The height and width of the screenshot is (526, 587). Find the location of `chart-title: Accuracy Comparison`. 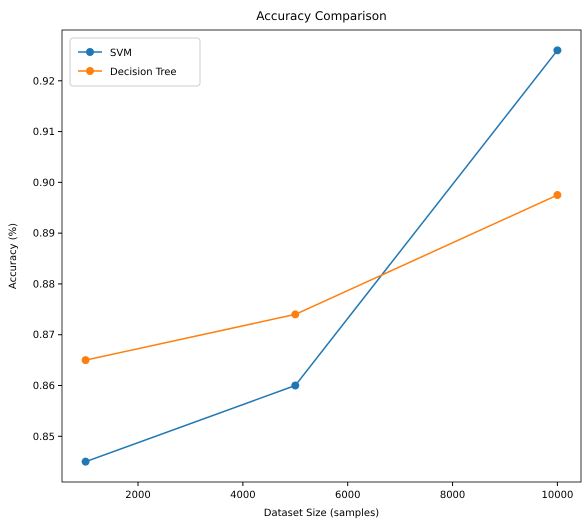

chart-title: Accuracy Comparison is located at coordinates (321, 16).